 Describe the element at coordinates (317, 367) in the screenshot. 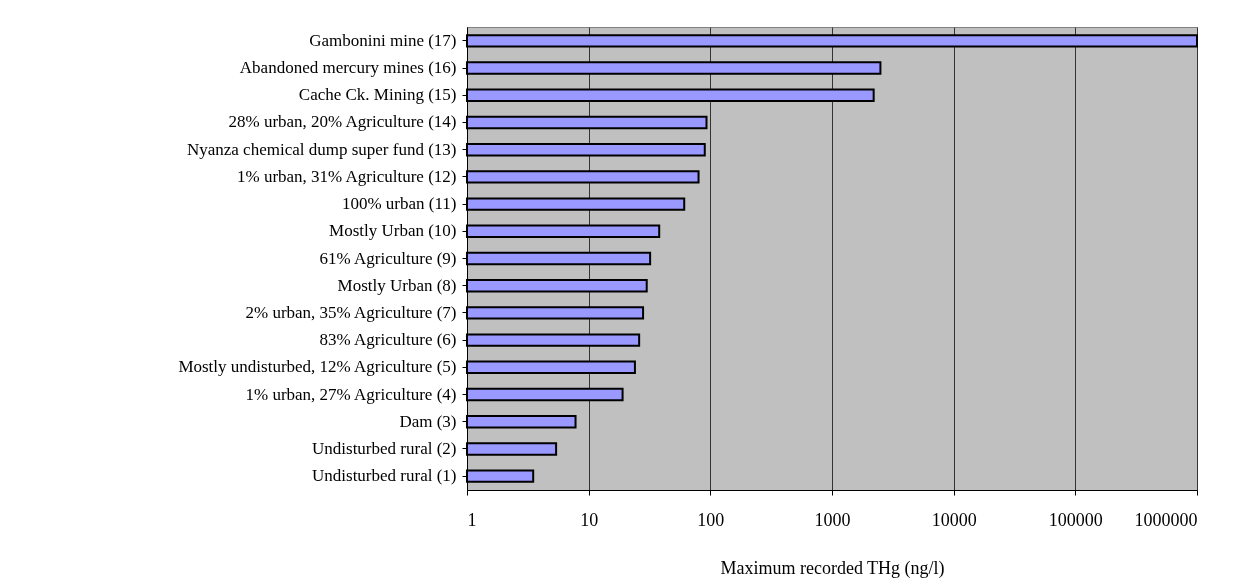

I see `y-tick-label: Mostly undisturbed, 12% Agriculture (5)` at that location.